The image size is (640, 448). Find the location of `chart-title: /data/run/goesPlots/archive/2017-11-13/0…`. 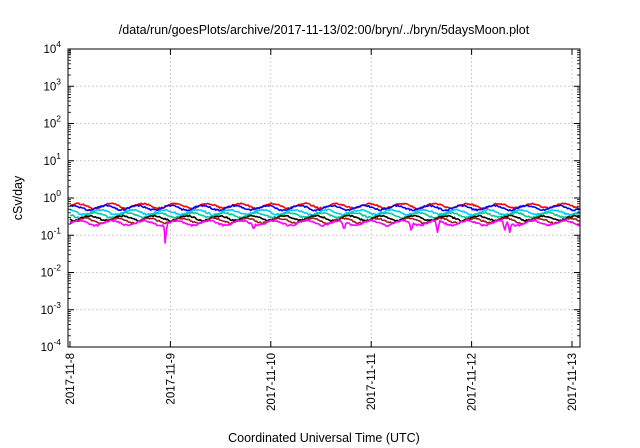

chart-title: /data/run/goesPlots/archive/2017-11-13/0… is located at coordinates (324, 30).